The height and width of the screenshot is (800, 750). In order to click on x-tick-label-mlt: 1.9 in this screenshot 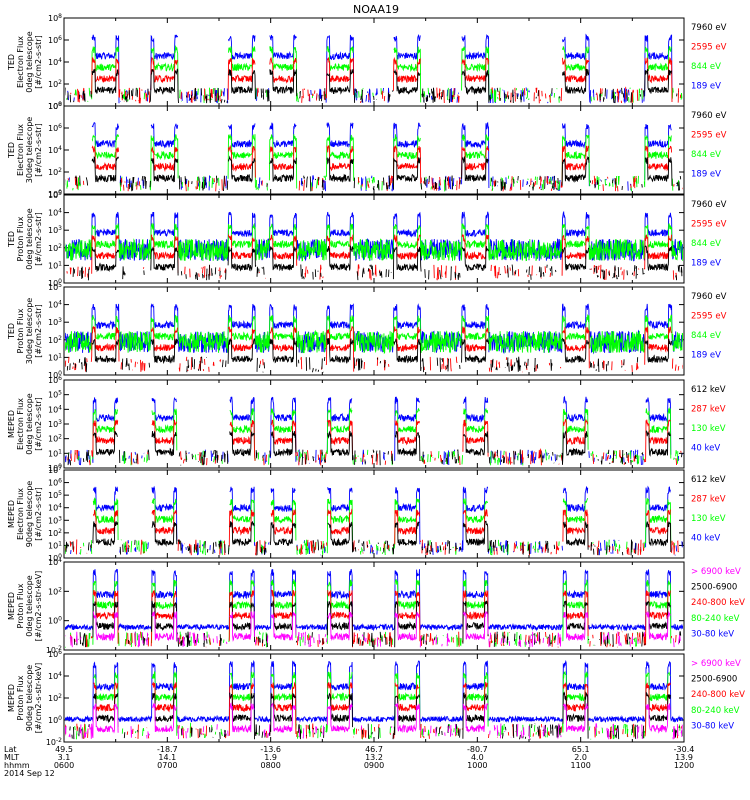, I will do `click(270, 757)`.